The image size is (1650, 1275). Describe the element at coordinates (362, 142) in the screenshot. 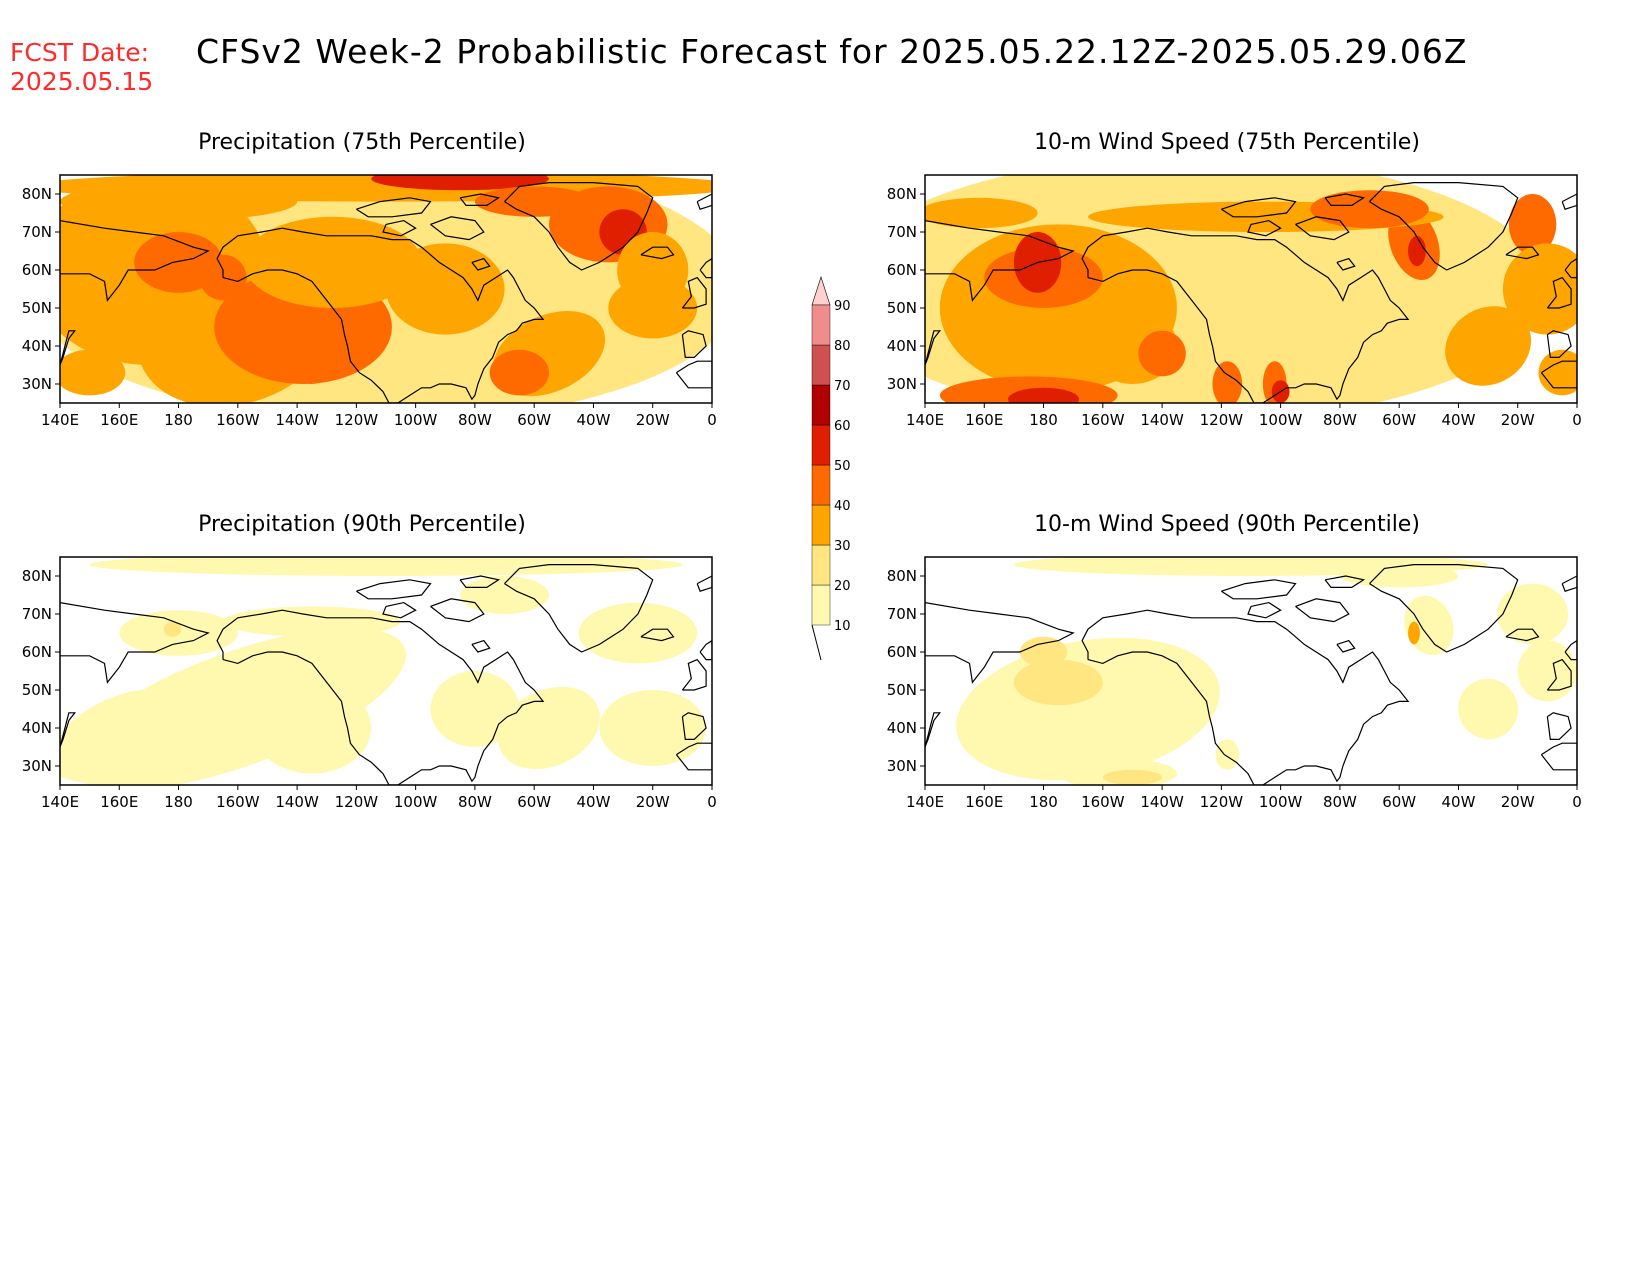

I see `panel-title: Precipitation (75th Percentile)` at that location.